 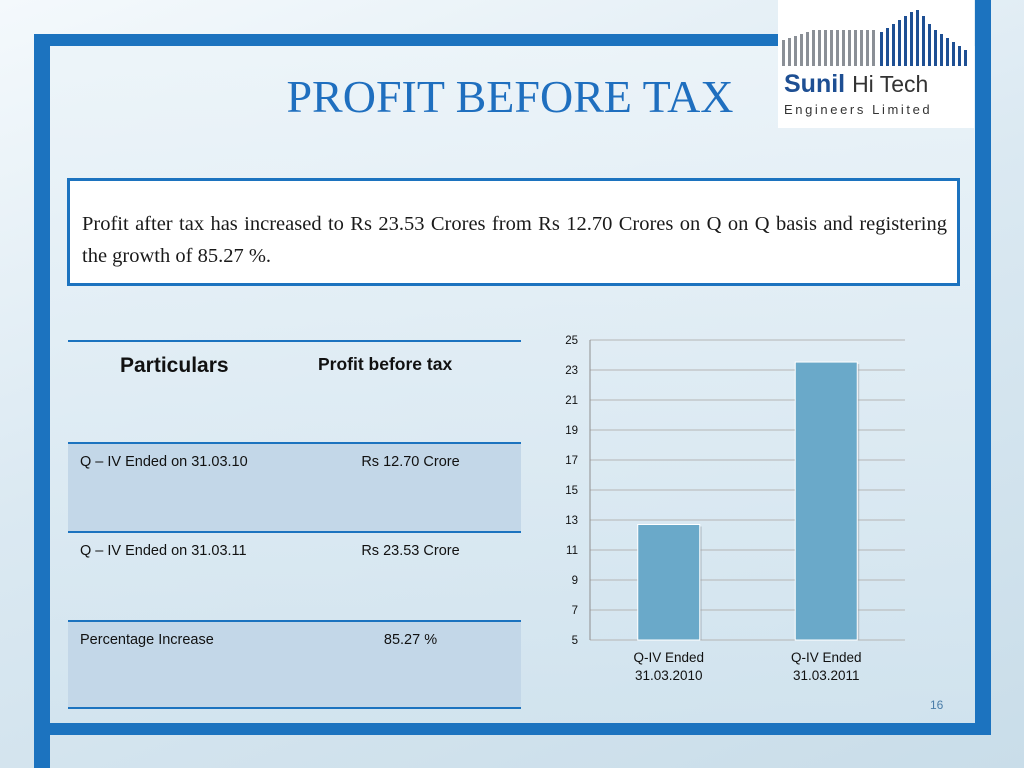 What do you see at coordinates (858, 109) in the screenshot?
I see `logo-subtitle: Engineers Limited` at bounding box center [858, 109].